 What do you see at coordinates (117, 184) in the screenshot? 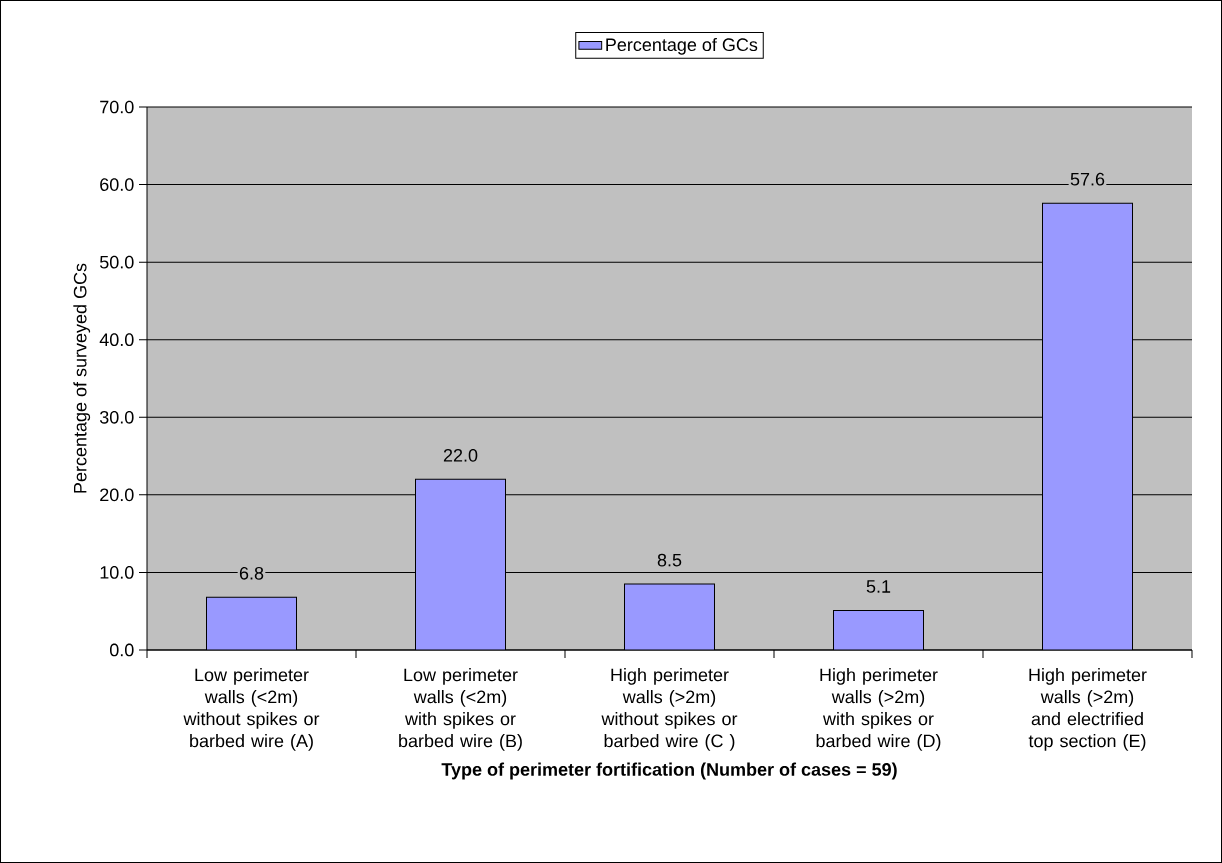
I see `y-tick-label: 60.0` at bounding box center [117, 184].